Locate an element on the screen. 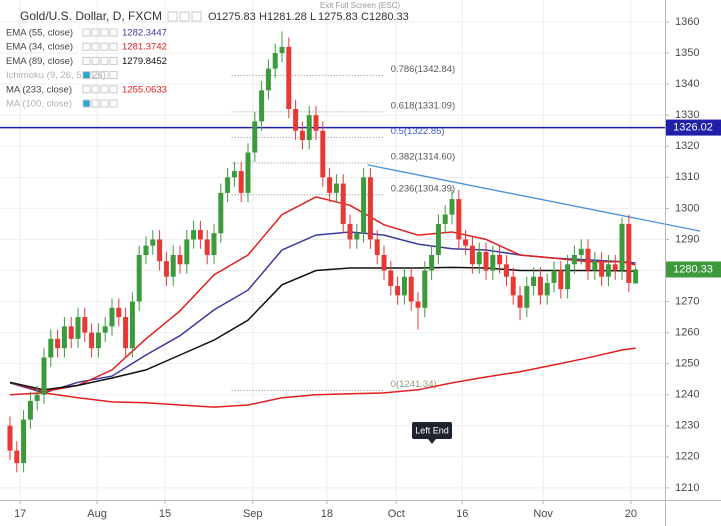 The height and width of the screenshot is (526, 721). indicator-value: 1281.3742 is located at coordinates (144, 47).